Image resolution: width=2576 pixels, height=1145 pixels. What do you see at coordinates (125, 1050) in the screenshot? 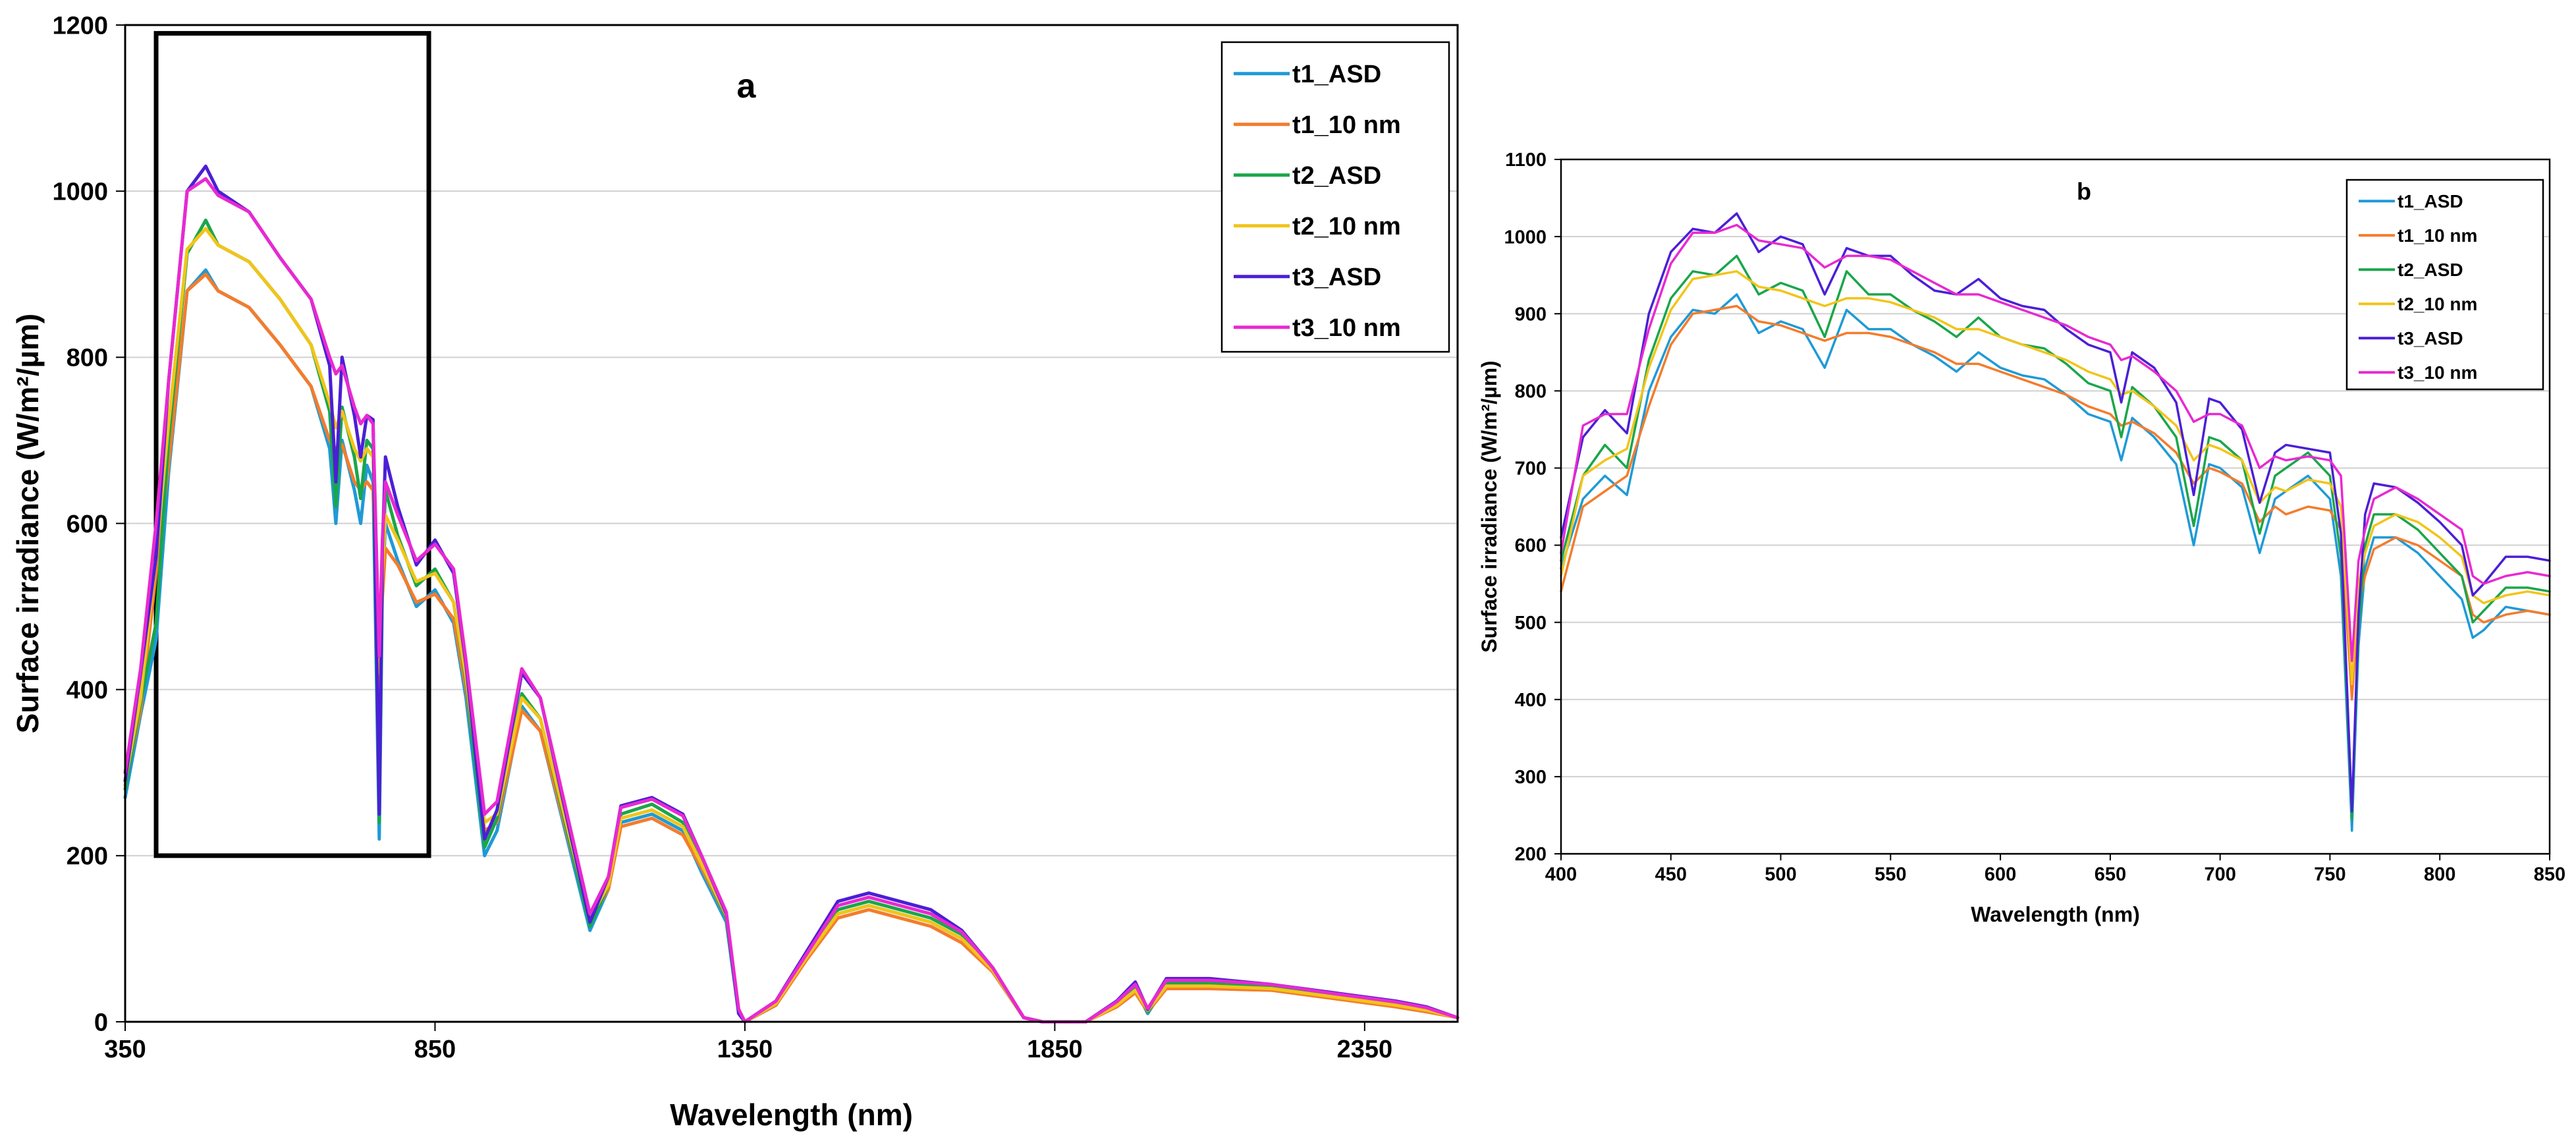
I see `x-tick-label: 350` at bounding box center [125, 1050].